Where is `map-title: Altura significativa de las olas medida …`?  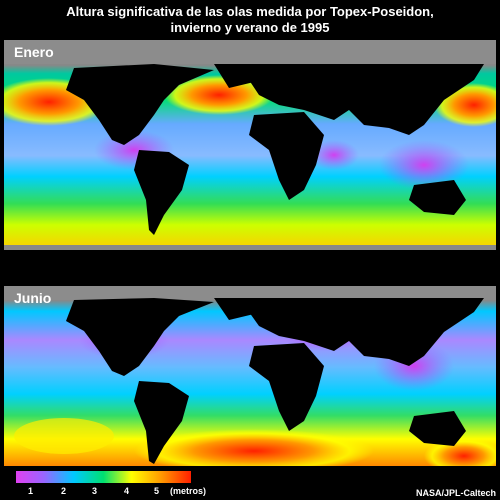 map-title: Altura significativa de las olas medida … is located at coordinates (250, 20).